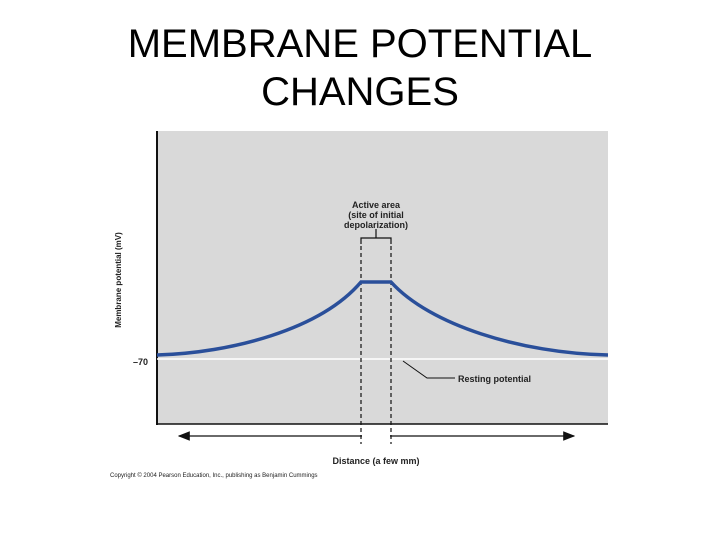 Image resolution: width=720 pixels, height=540 pixels. I want to click on slide-title: MEMBRANE POTENTIAL CHANGES, so click(360, 68).